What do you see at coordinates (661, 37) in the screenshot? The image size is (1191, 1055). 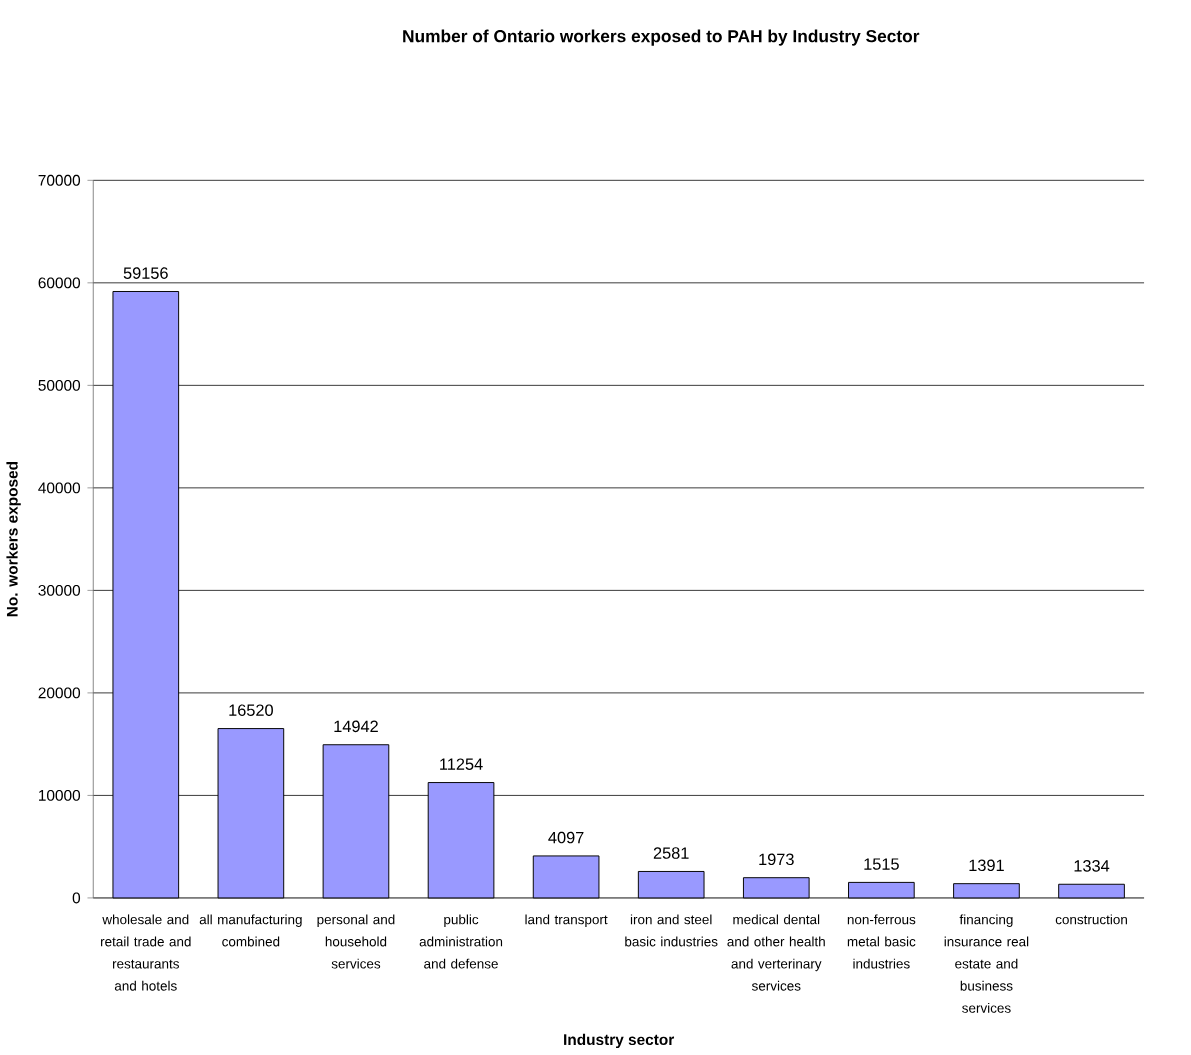 I see `chart-title: Number of Ontario workers exposed to PAH by Industry Sector` at bounding box center [661, 37].